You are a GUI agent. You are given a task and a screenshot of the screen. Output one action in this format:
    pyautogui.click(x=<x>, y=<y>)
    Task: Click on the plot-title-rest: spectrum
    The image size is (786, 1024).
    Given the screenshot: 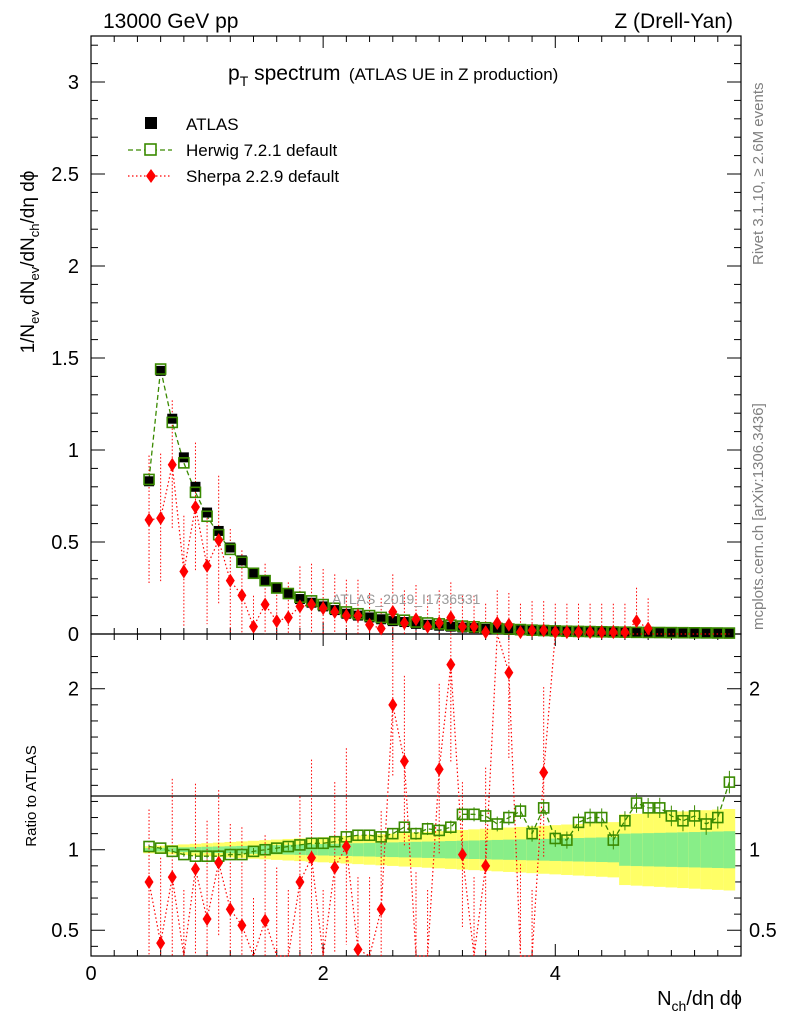 What is the action you would take?
    pyautogui.click(x=294, y=73)
    